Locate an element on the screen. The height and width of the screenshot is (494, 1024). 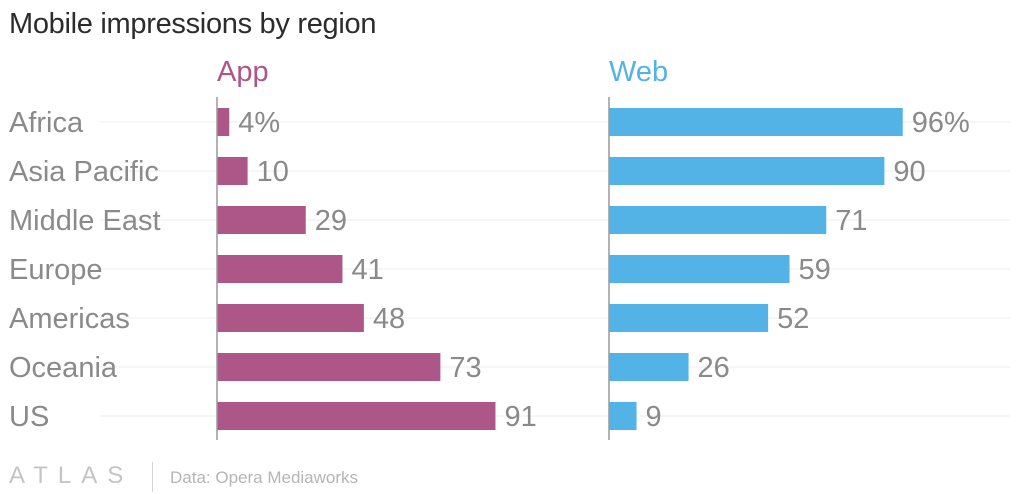
data-label: 48 is located at coordinates (389, 319).